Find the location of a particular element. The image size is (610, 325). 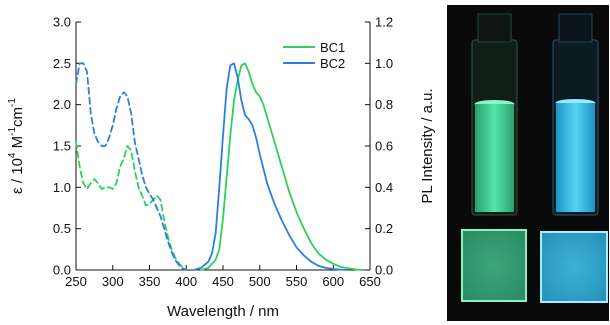

film-bc1 is located at coordinates (494, 265).